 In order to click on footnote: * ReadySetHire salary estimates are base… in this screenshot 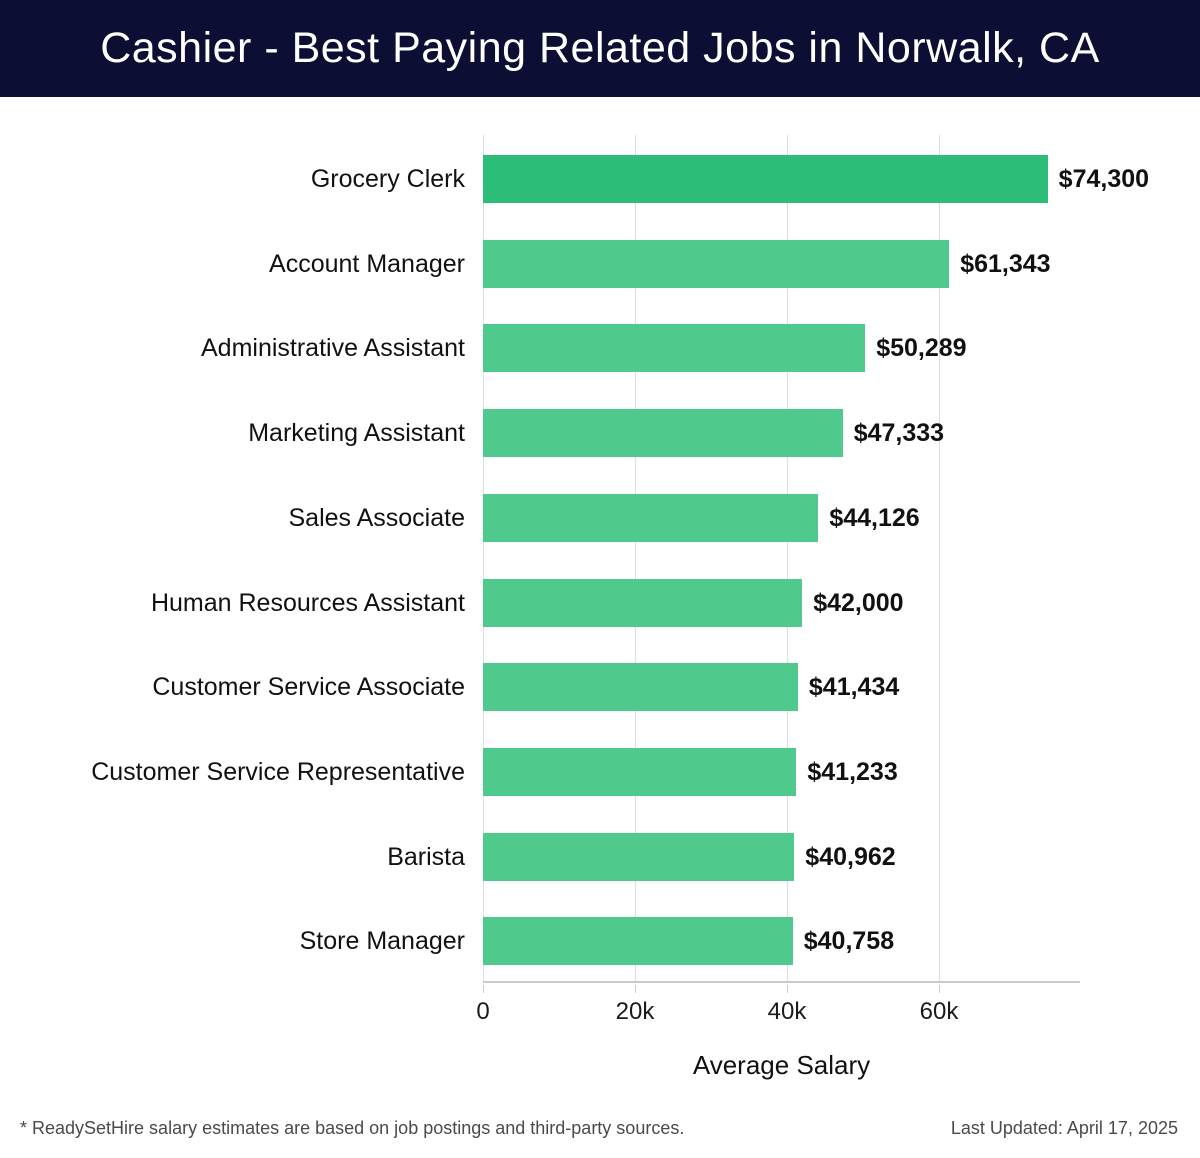, I will do `click(352, 1128)`.